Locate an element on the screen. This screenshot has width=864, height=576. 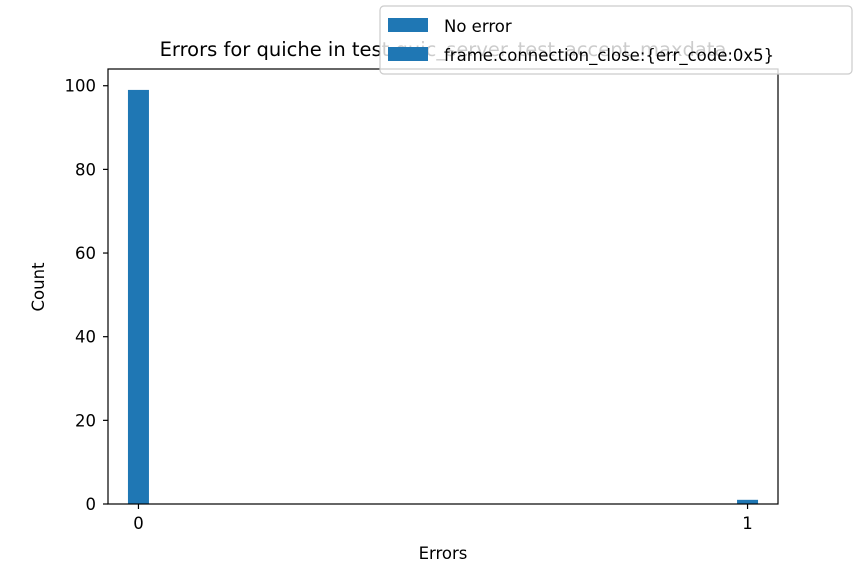
y-tick-label: 40 is located at coordinates (85, 337).